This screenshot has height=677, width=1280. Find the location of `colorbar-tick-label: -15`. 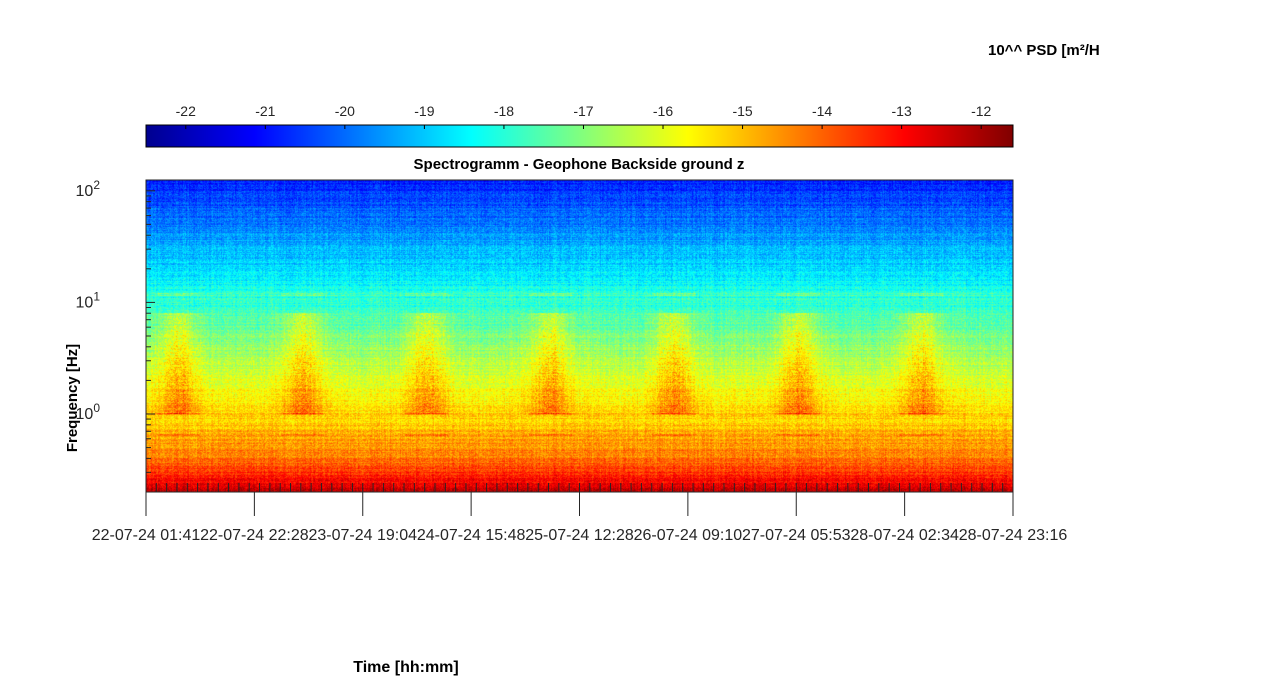

colorbar-tick-label: -15 is located at coordinates (742, 111).